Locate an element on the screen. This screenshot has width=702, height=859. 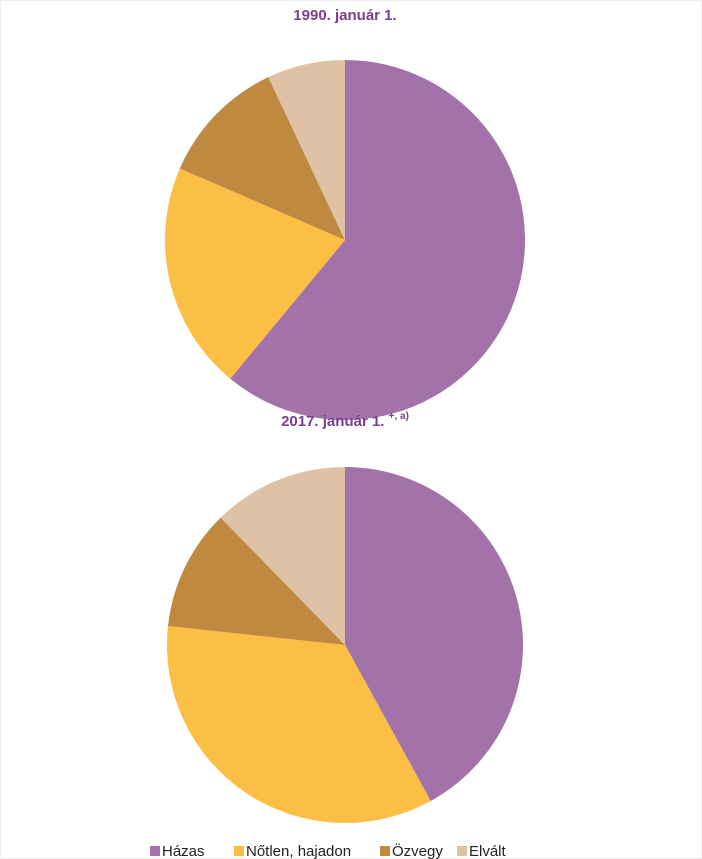
legend-label: Házas is located at coordinates (183, 851).